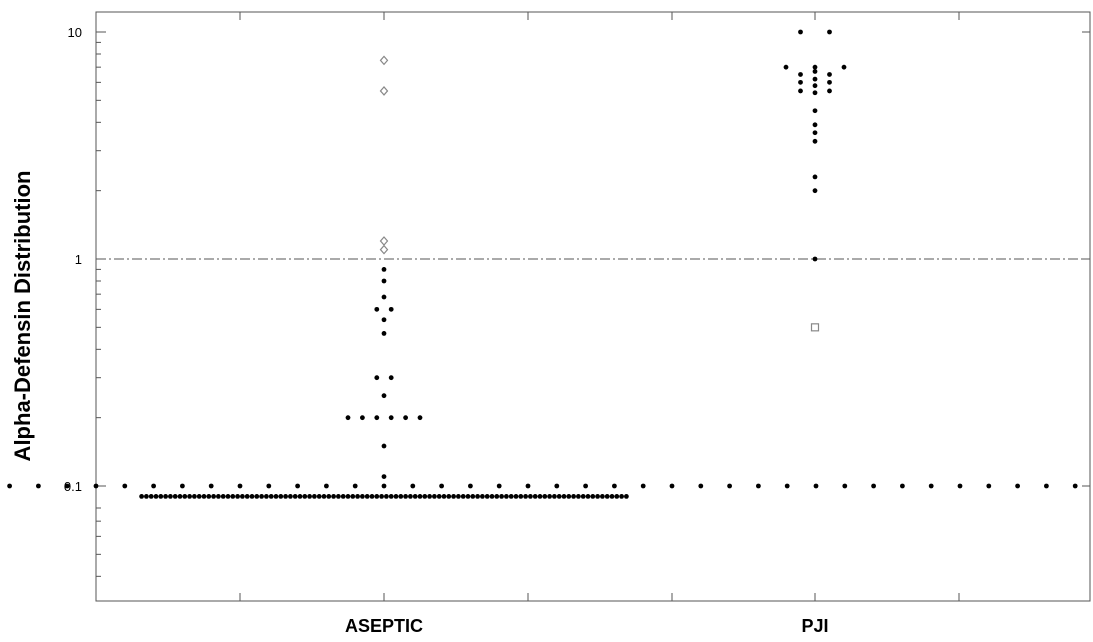 The image size is (1093, 642). Describe the element at coordinates (75, 32) in the screenshot. I see `y-tick-label: 10` at that location.